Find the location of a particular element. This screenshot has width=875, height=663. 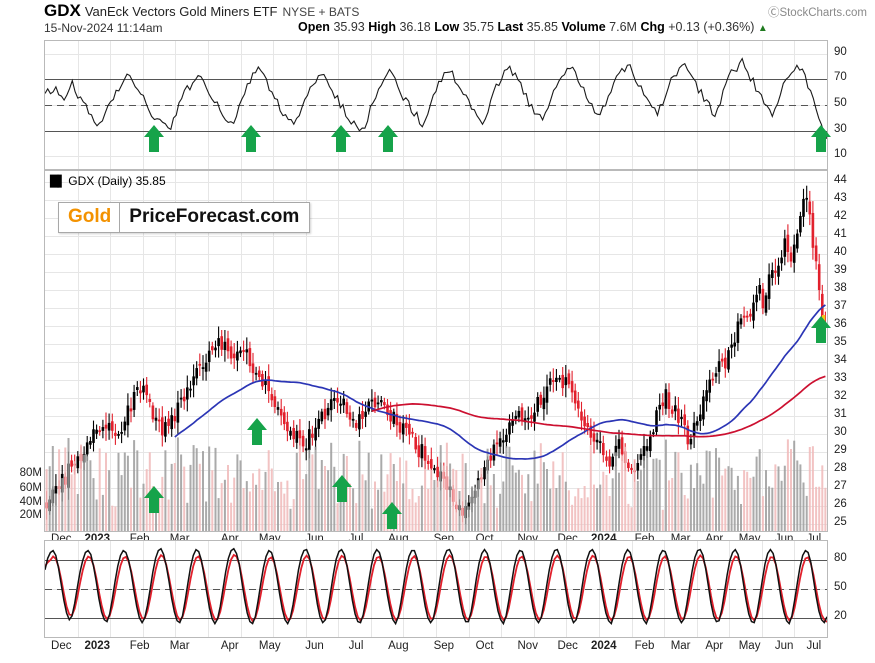

volume-value: 7.6M is located at coordinates (623, 27).